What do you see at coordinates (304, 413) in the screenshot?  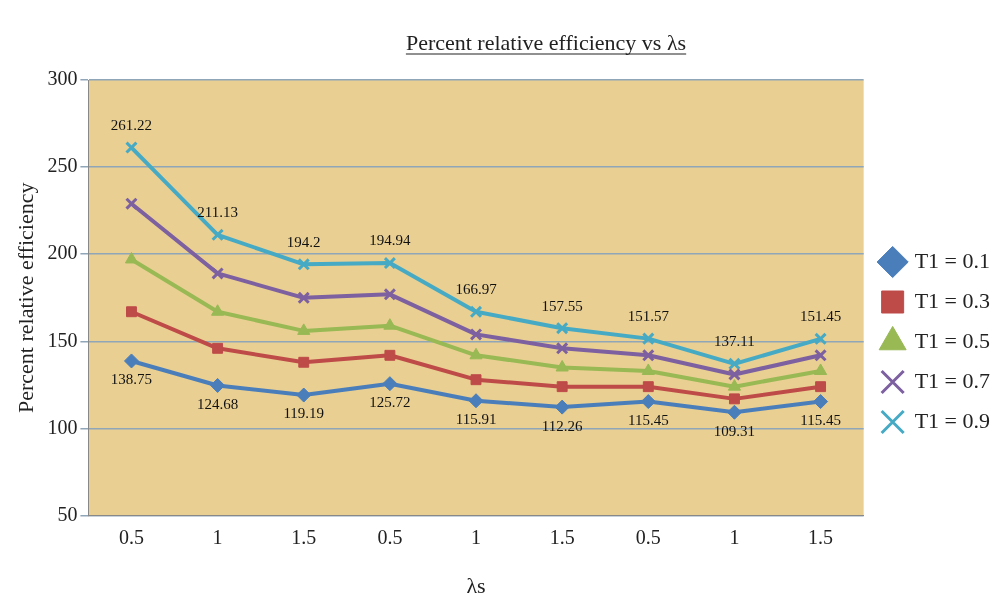 I see `data-label: 119.19` at bounding box center [304, 413].